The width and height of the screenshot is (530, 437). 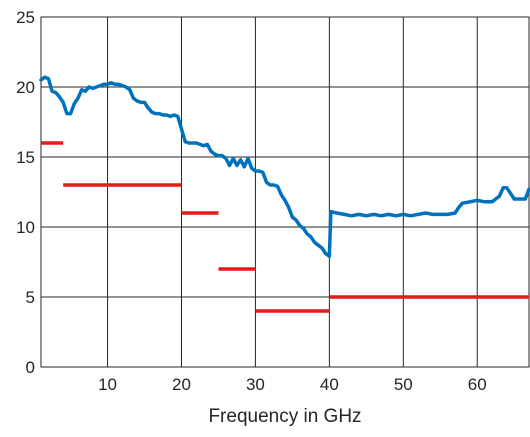 I want to click on y-tick-label: 10, so click(x=25, y=227).